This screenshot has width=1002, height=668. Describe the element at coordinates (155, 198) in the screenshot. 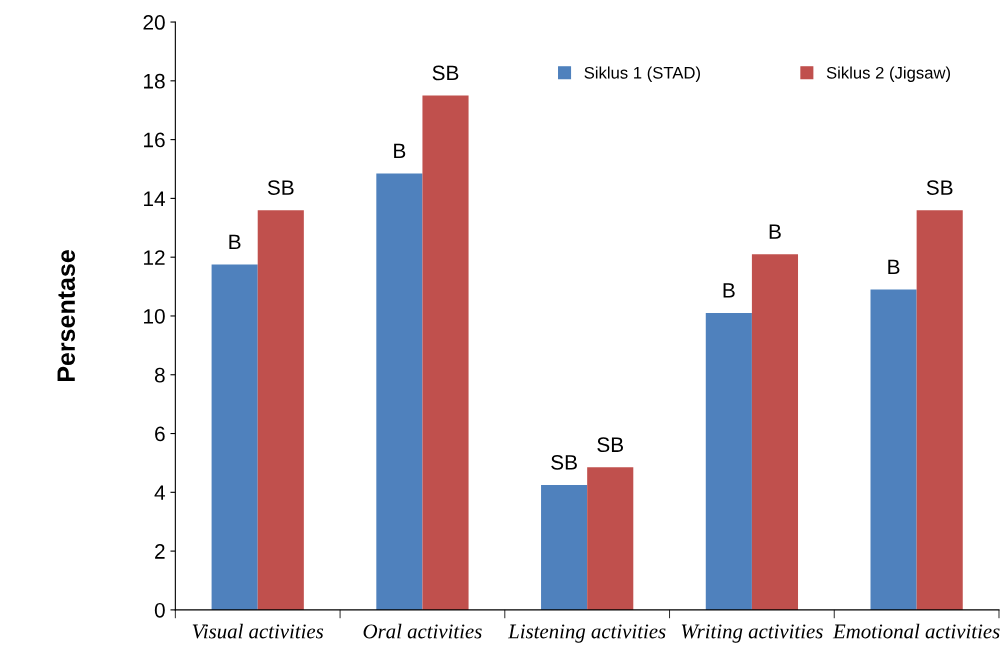

I see `y-tick-label: 14` at that location.